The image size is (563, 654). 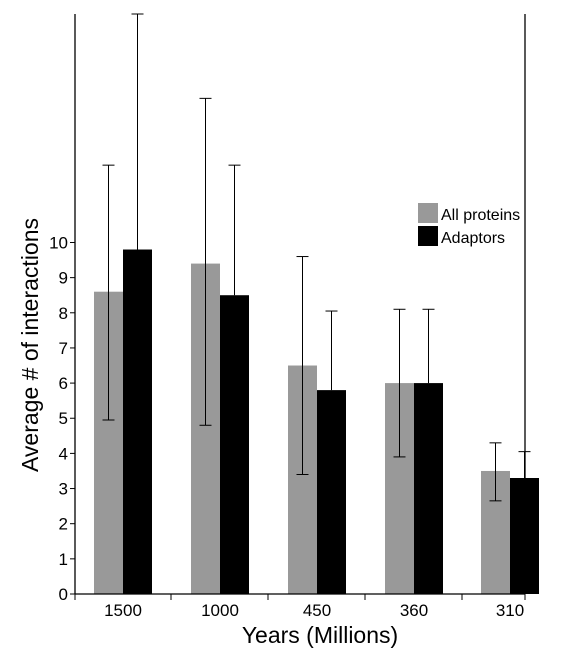 I want to click on legend-label-all-proteins: All proteins, so click(x=480, y=215).